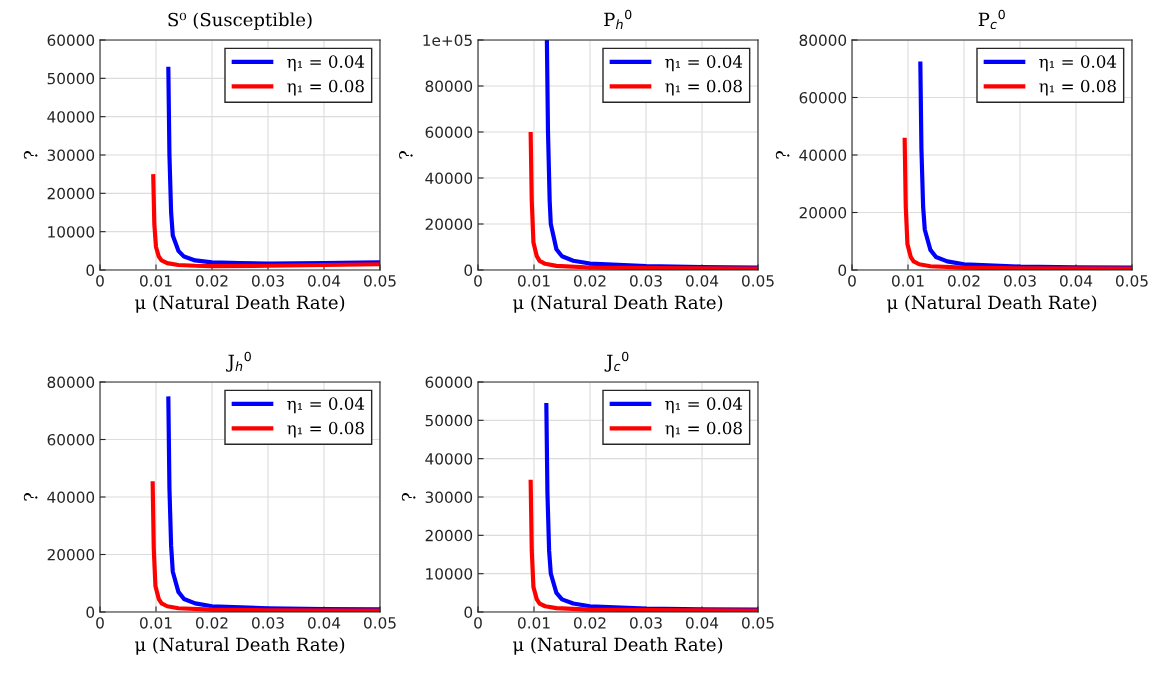 The width and height of the screenshot is (1150, 673). I want to click on chart-title: P$_{h}$$^{0}$, so click(618, 19).